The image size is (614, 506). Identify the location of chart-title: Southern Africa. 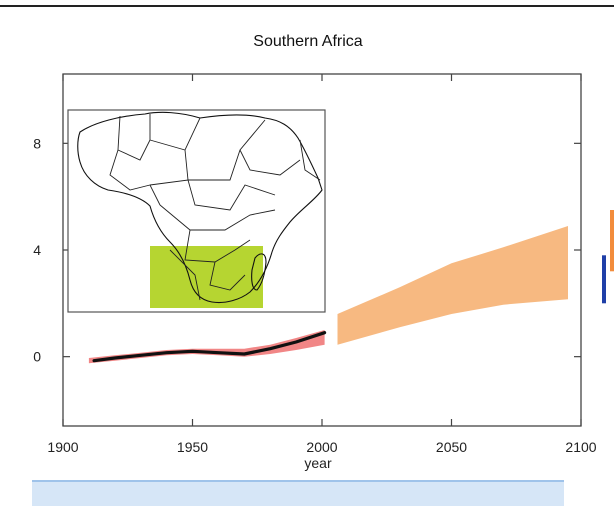
(308, 41).